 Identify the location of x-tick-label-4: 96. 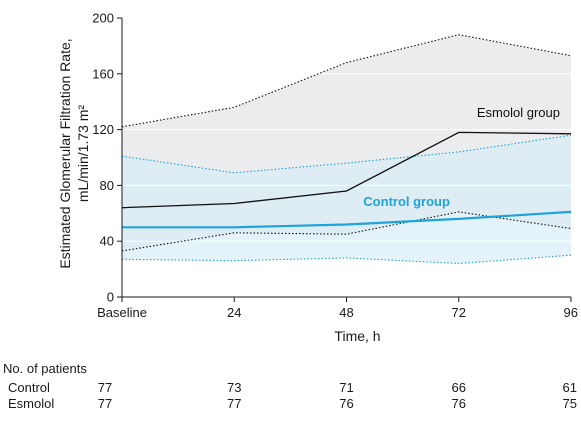
(571, 312).